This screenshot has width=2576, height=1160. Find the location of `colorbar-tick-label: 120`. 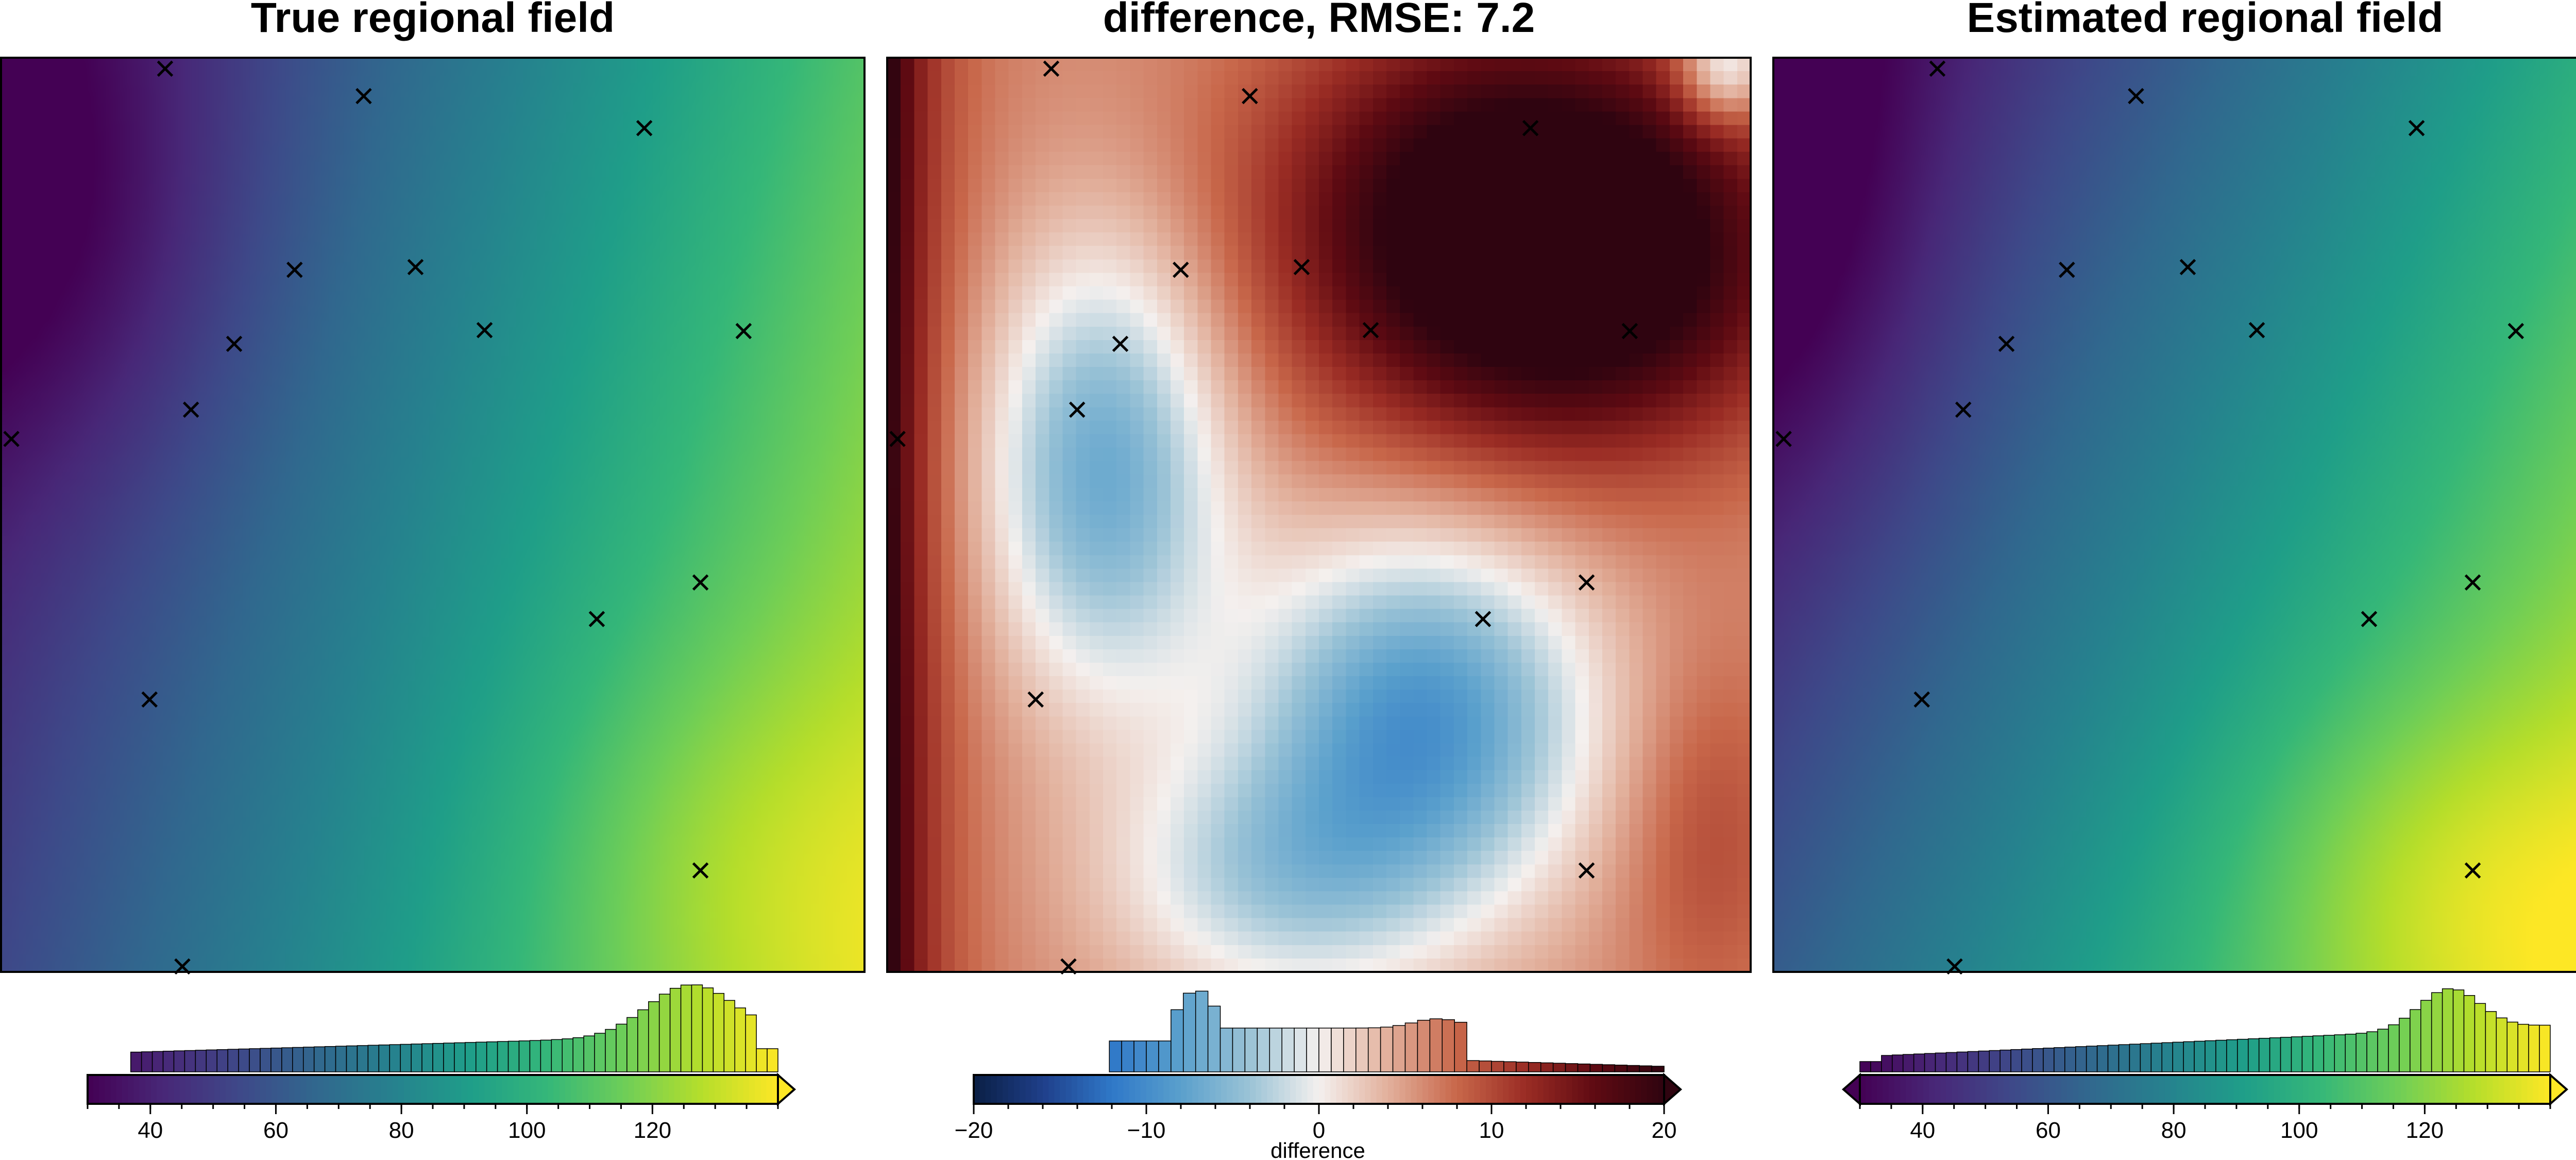

colorbar-tick-label: 120 is located at coordinates (2425, 1130).